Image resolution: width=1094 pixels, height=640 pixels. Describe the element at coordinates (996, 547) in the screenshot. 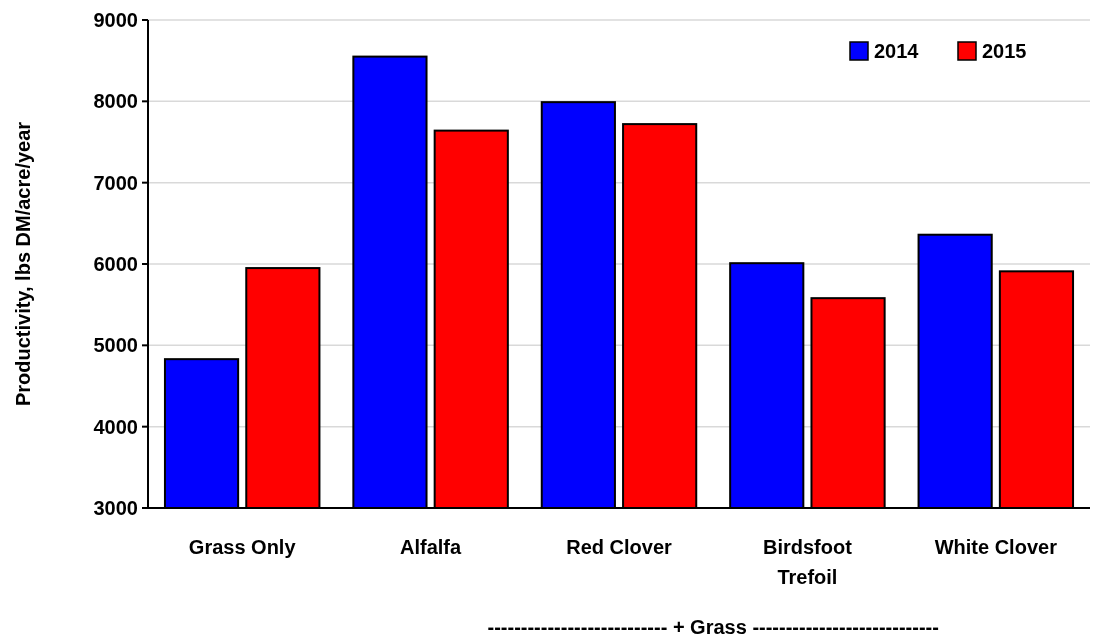

I see `x-tick-label: White Clover` at that location.